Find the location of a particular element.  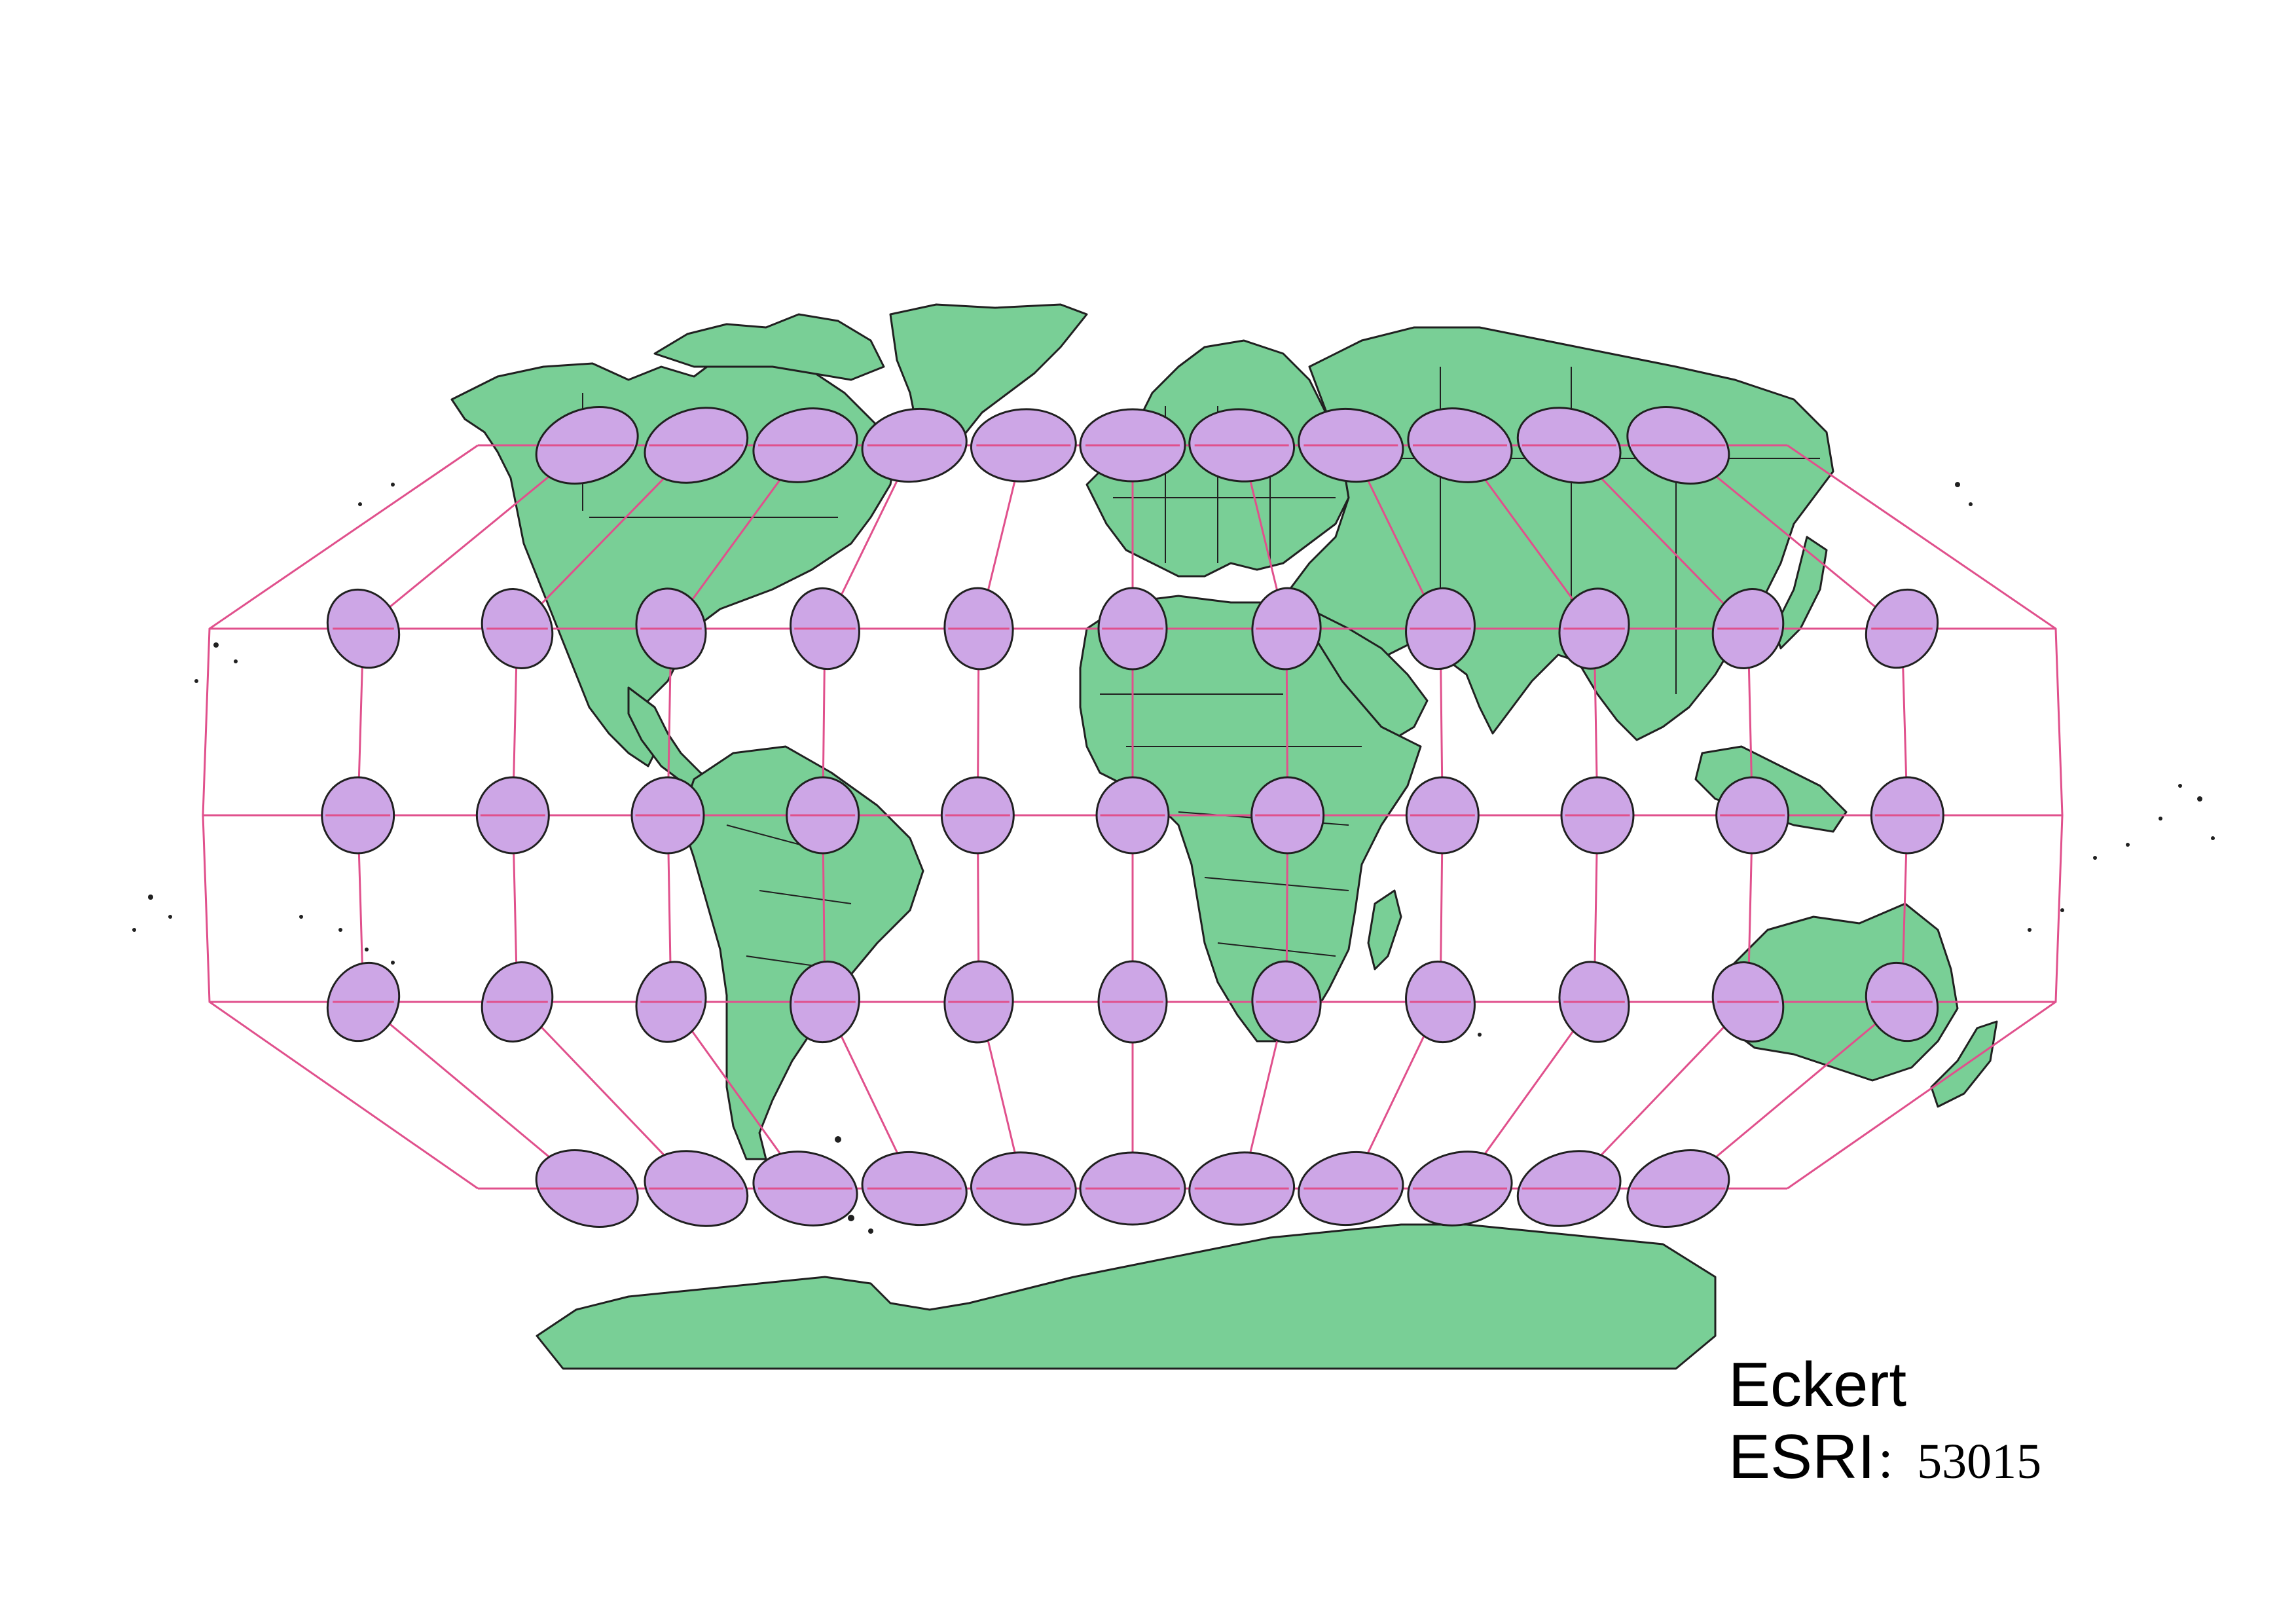

projection-code: ESRI：53015 is located at coordinates (1884, 1466).